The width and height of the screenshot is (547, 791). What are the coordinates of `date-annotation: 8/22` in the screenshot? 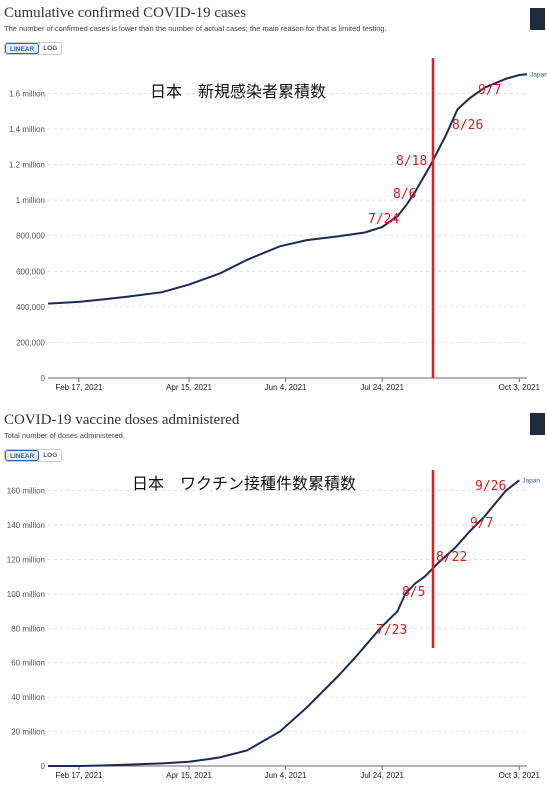 It's located at (451, 557).